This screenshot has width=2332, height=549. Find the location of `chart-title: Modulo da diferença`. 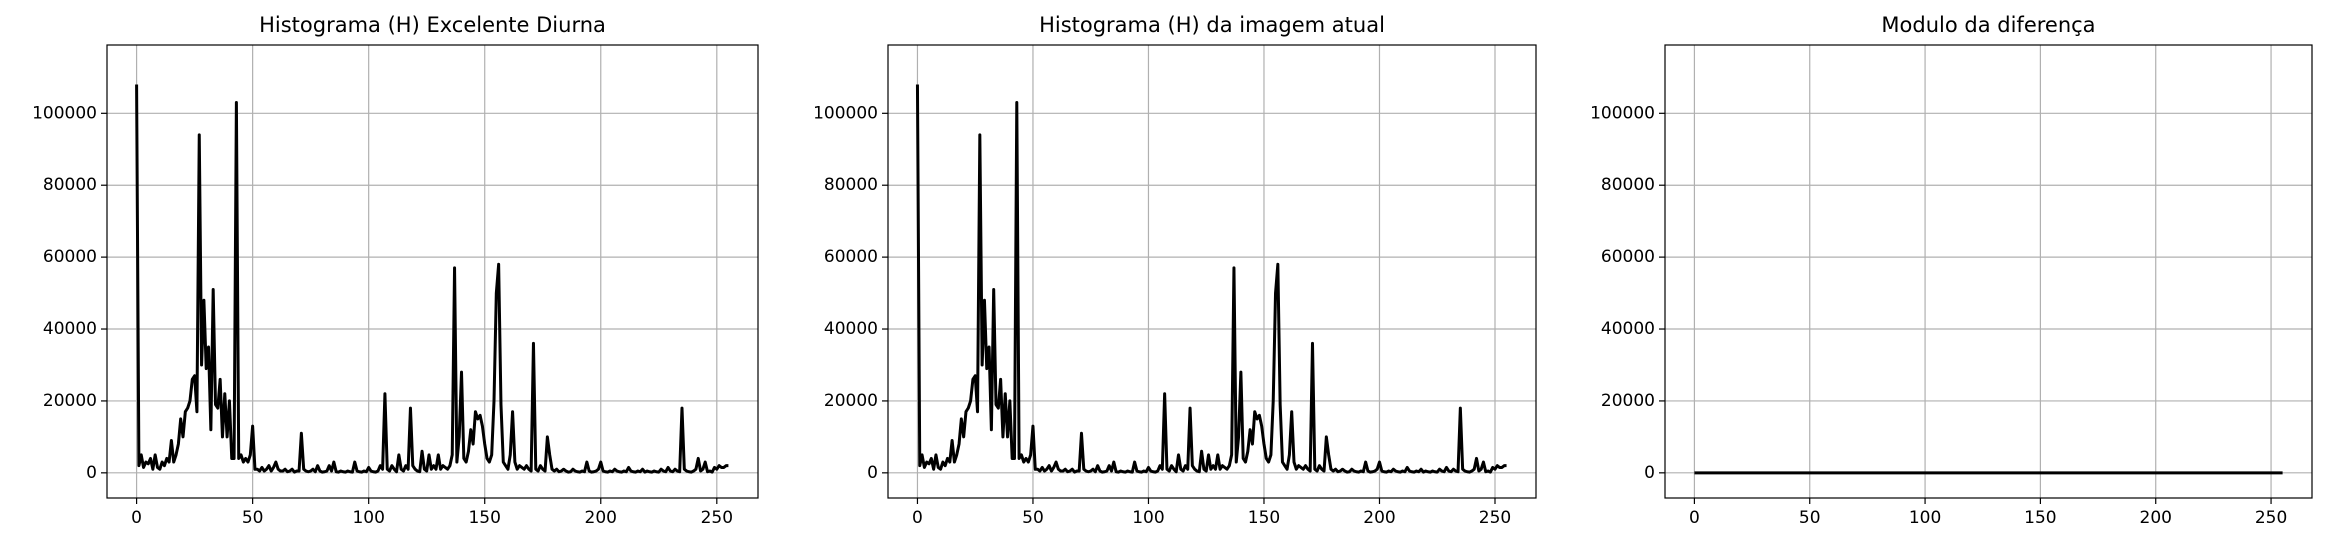

chart-title: Modulo da diferença is located at coordinates (1988, 25).